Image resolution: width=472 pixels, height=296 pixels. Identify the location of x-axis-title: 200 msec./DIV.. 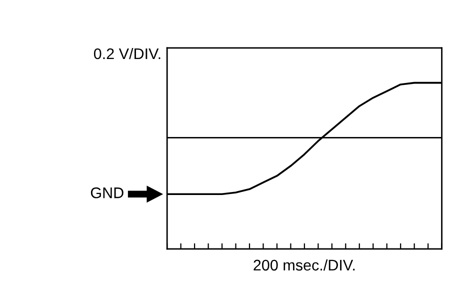
(304, 265).